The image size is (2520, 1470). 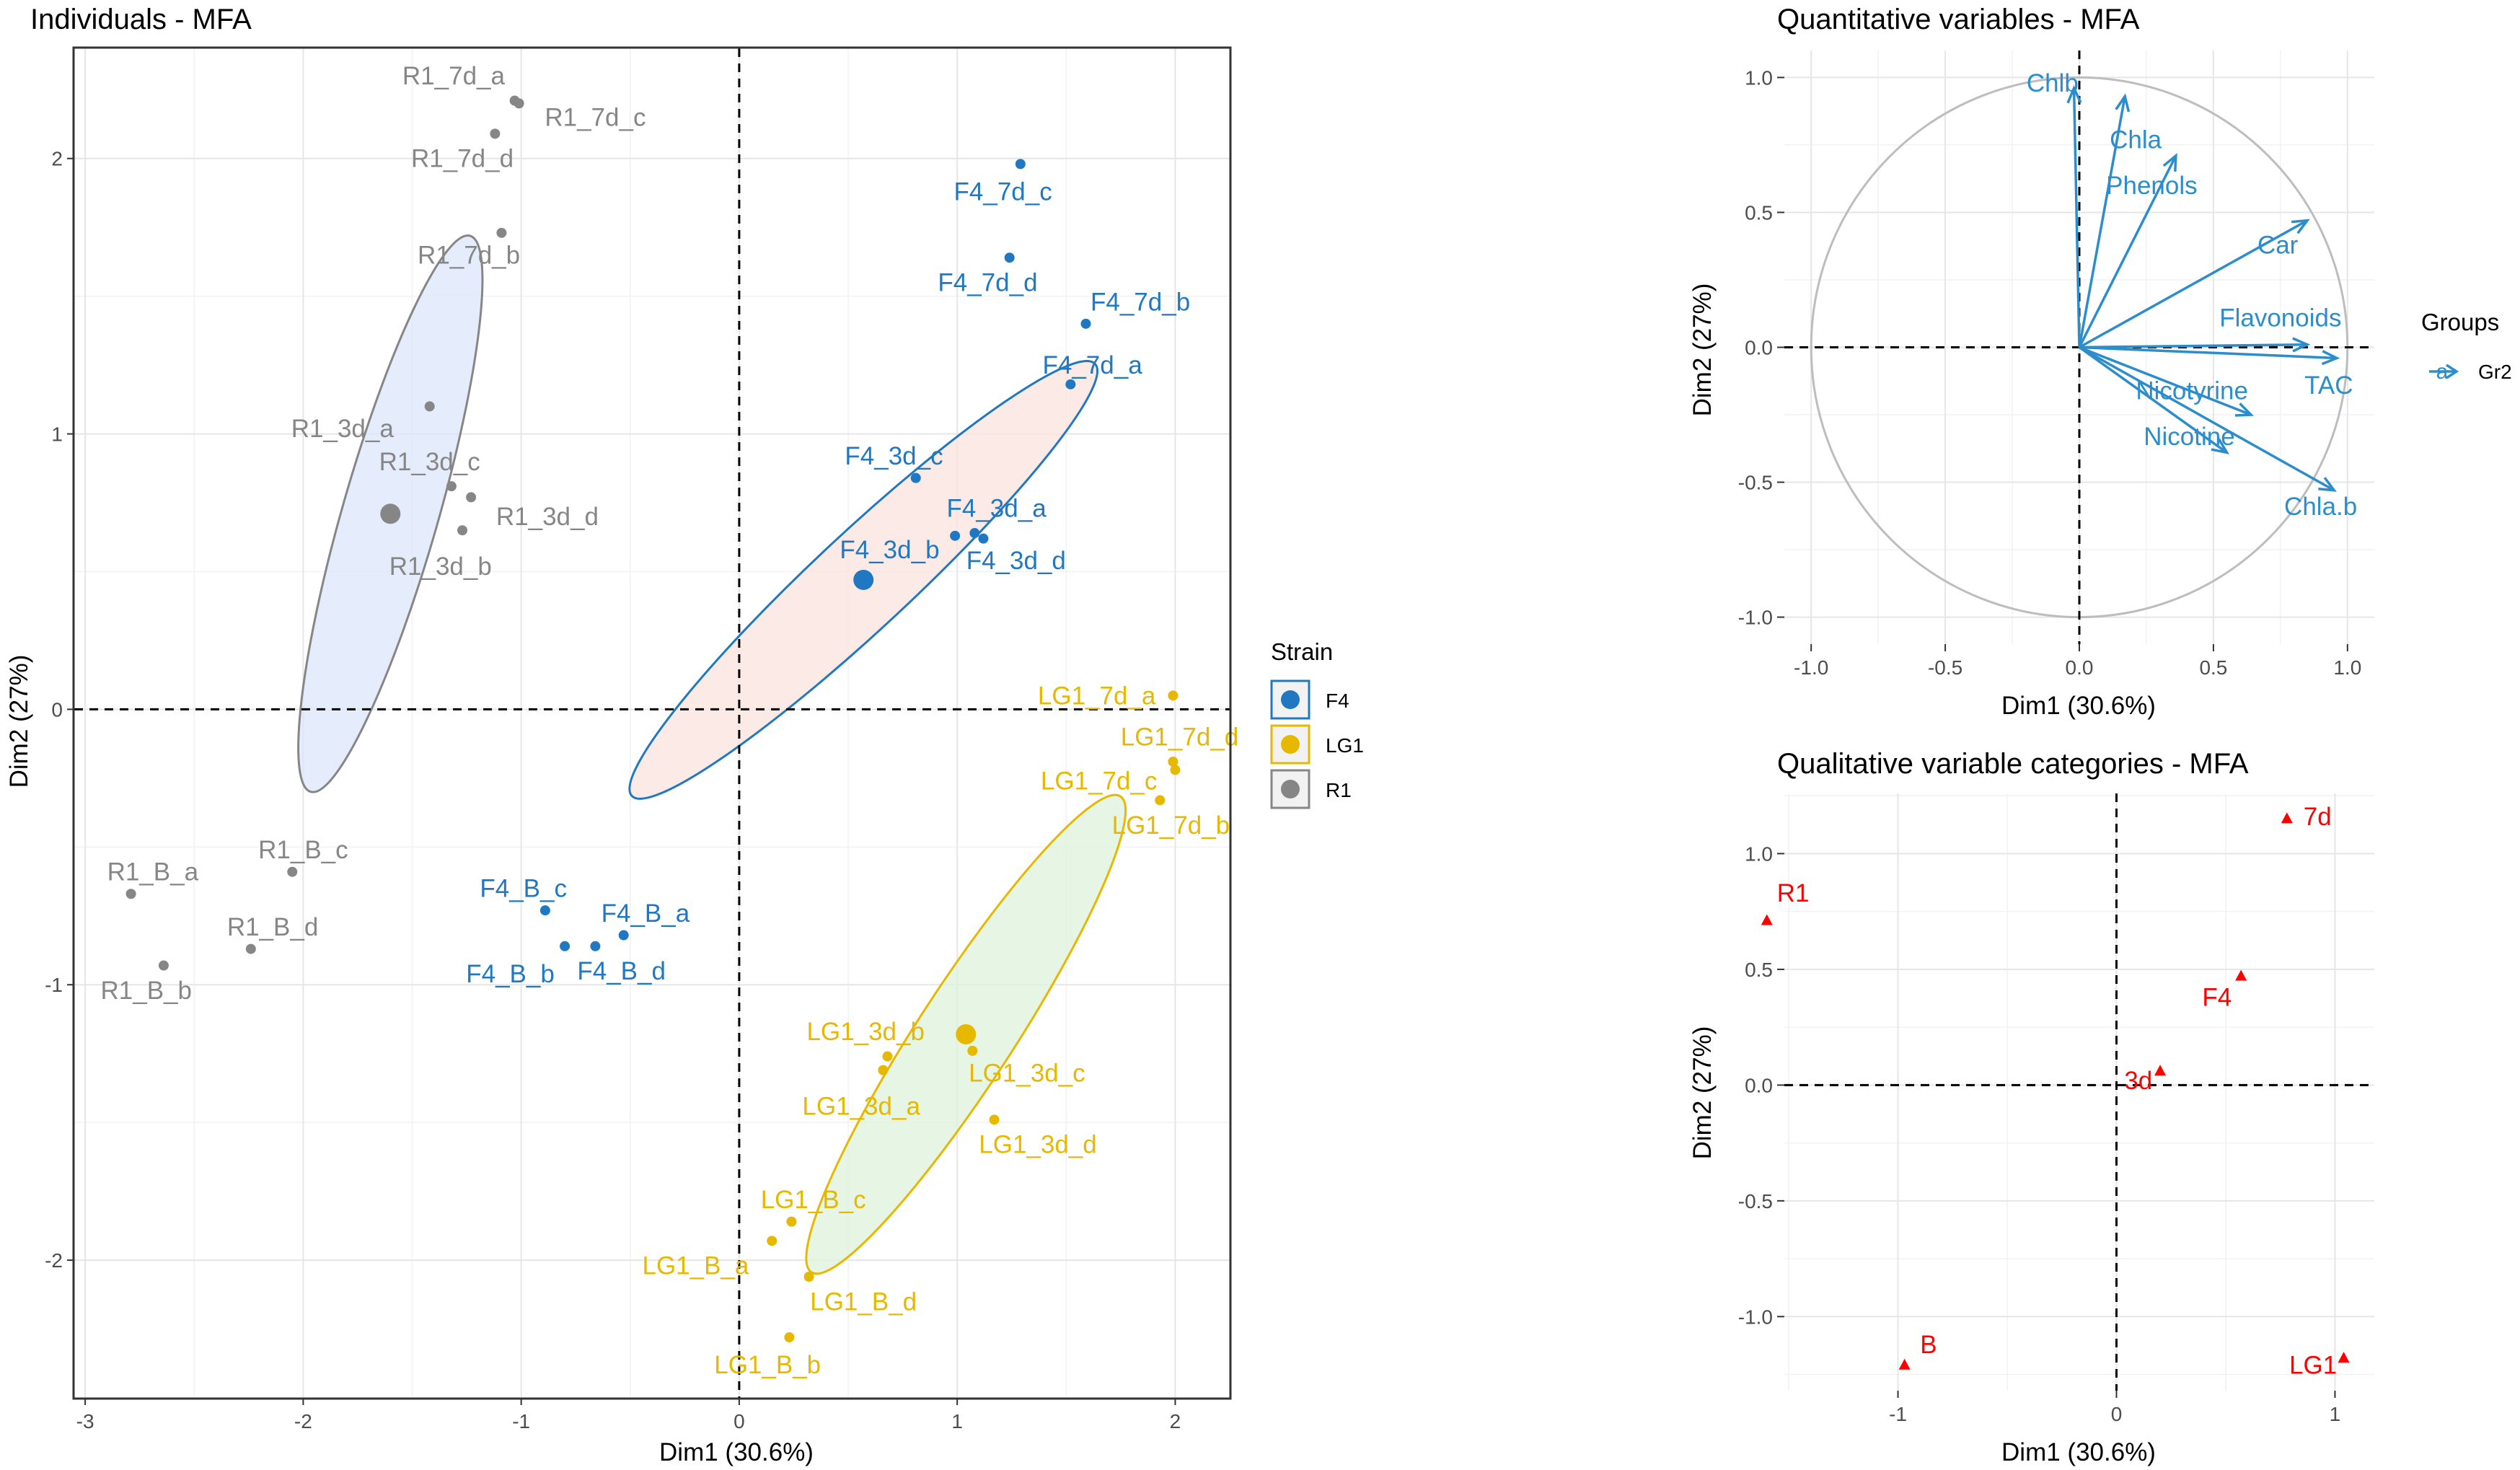 I want to click on arrow-tac-head, so click(x=2330, y=358).